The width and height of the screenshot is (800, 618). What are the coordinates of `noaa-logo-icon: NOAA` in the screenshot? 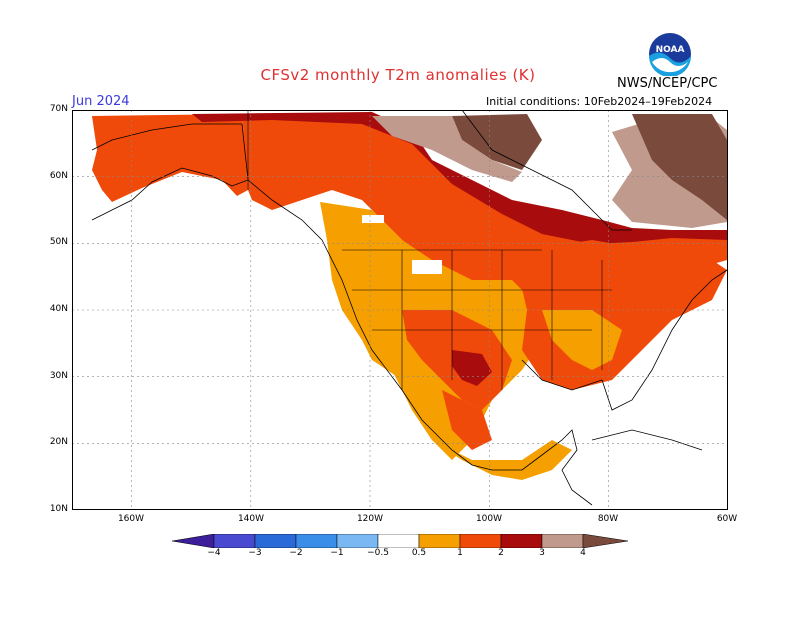 It's located at (670, 54).